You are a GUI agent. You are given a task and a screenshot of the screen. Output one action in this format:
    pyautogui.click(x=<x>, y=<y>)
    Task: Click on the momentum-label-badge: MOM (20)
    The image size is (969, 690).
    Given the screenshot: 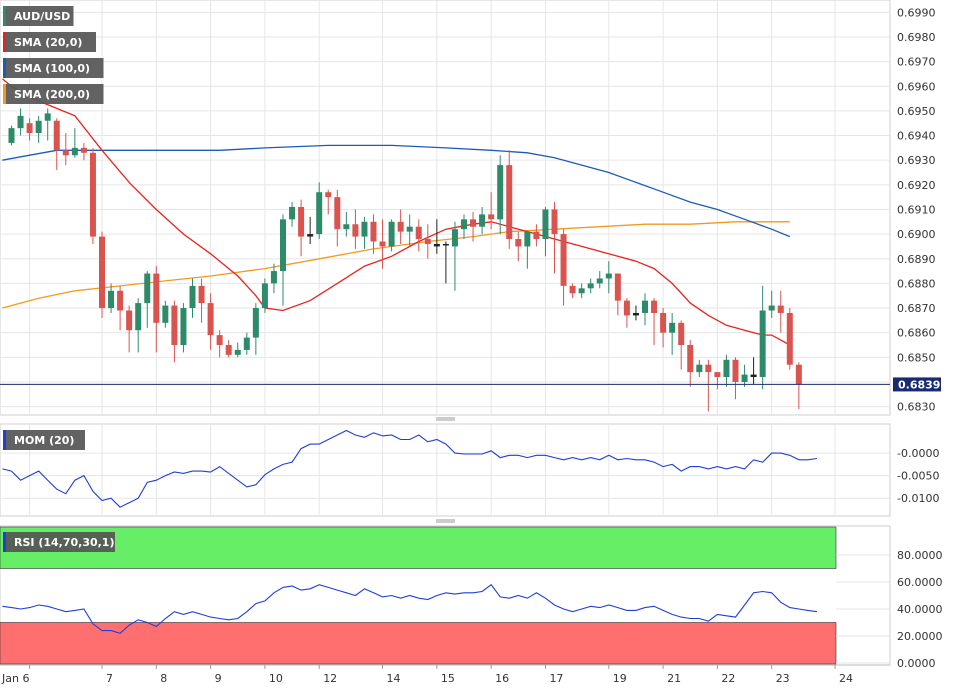 What is the action you would take?
    pyautogui.click(x=44, y=440)
    